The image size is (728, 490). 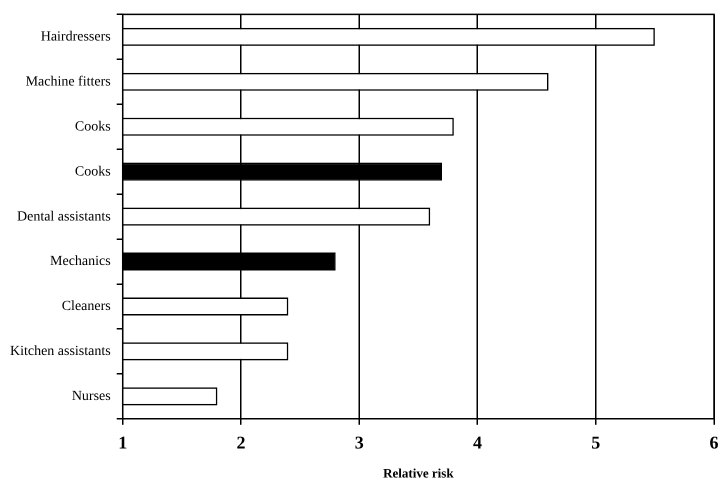 I want to click on x-tick-label: 6, so click(x=714, y=442).